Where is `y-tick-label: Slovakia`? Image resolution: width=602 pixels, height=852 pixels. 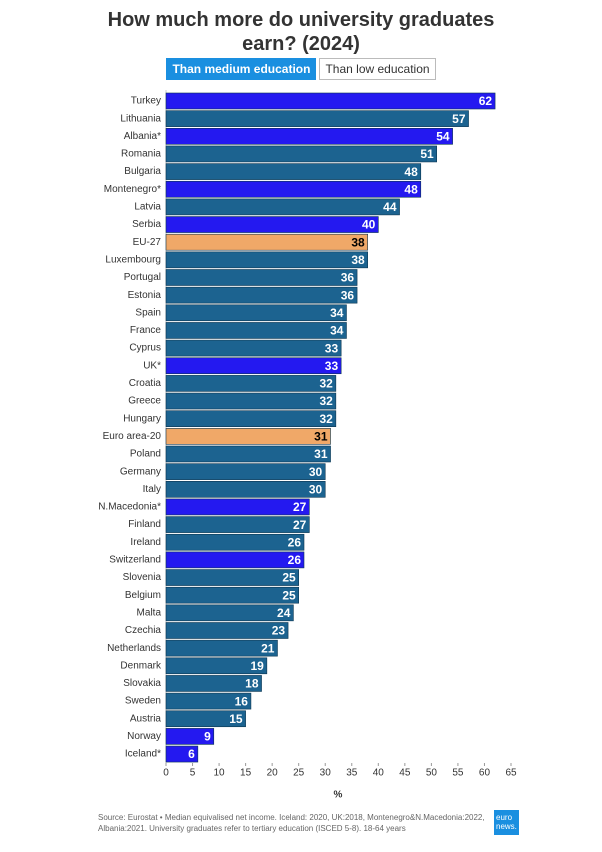
y-tick-label: Slovakia is located at coordinates (142, 683).